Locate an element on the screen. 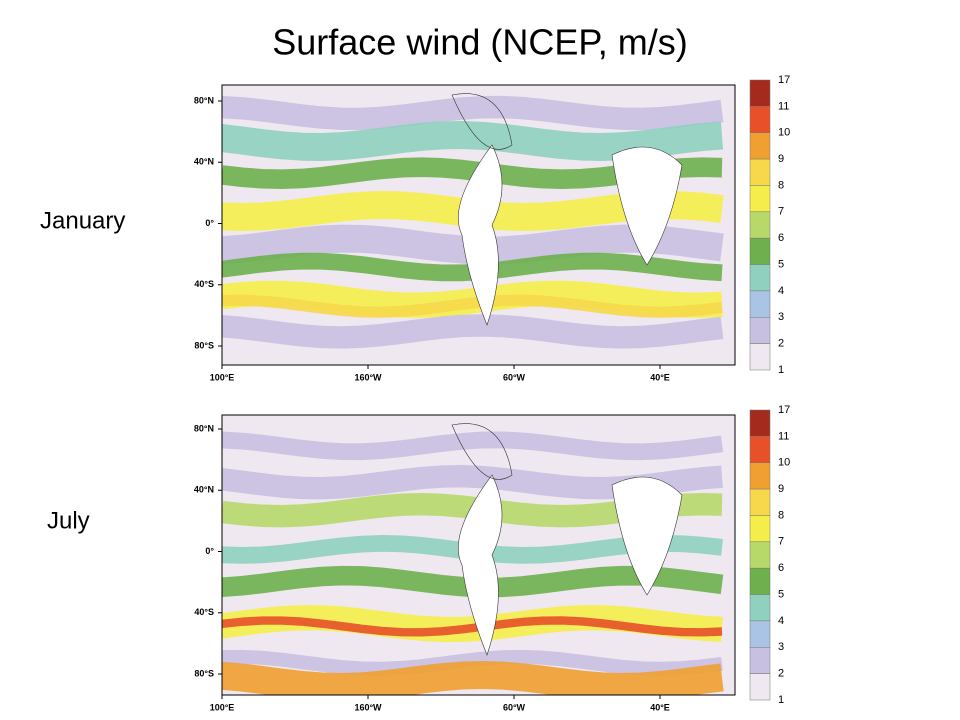 This screenshot has height=720, width=960. panel-label: January is located at coordinates (82, 220).